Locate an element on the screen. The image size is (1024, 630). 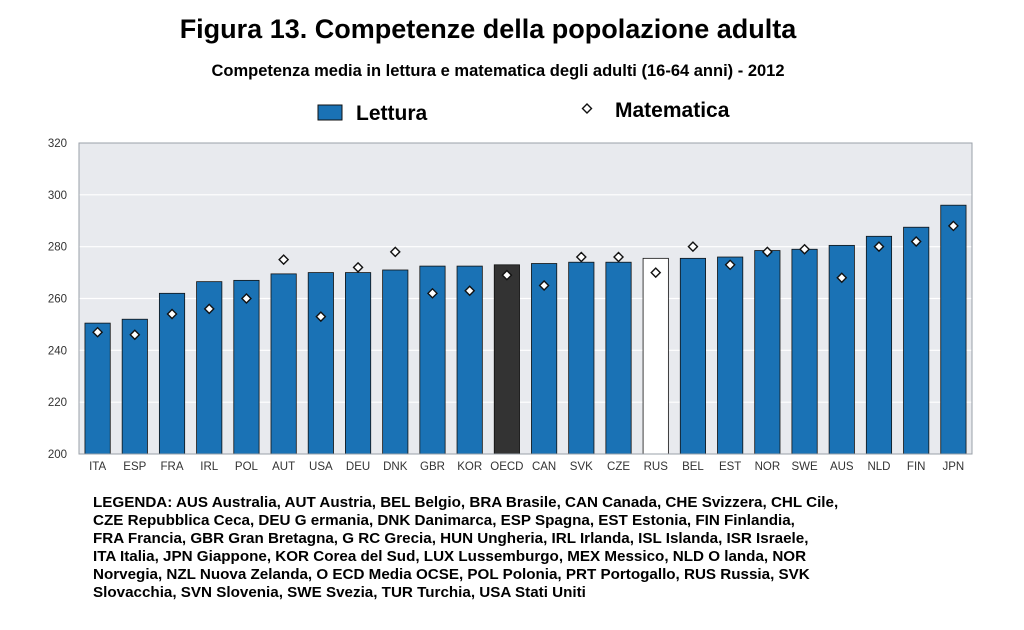
point-nor is located at coordinates (767, 252).